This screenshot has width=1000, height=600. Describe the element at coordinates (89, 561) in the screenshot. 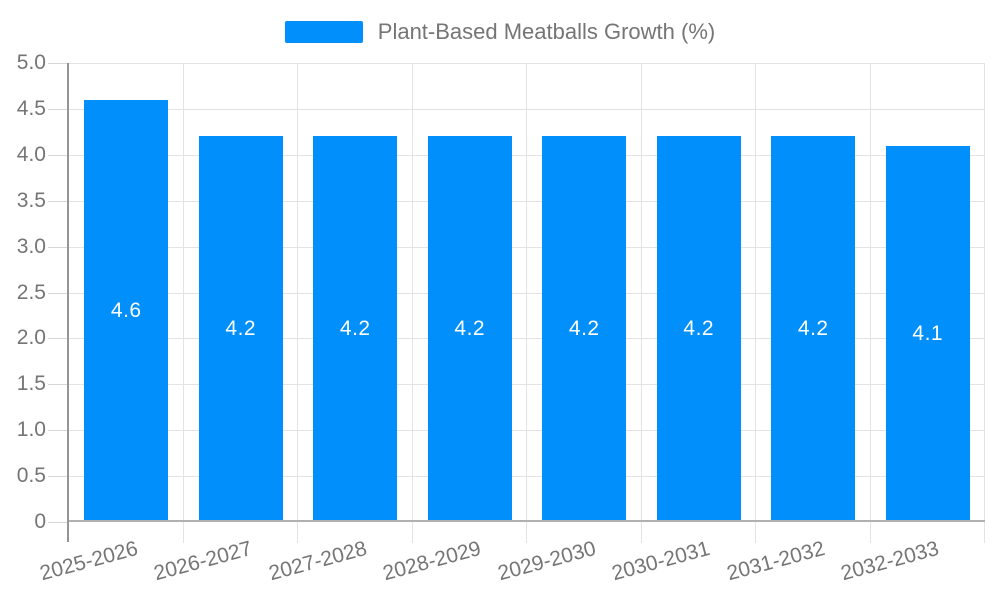

I see `x-tick-label: 2025-2026` at that location.